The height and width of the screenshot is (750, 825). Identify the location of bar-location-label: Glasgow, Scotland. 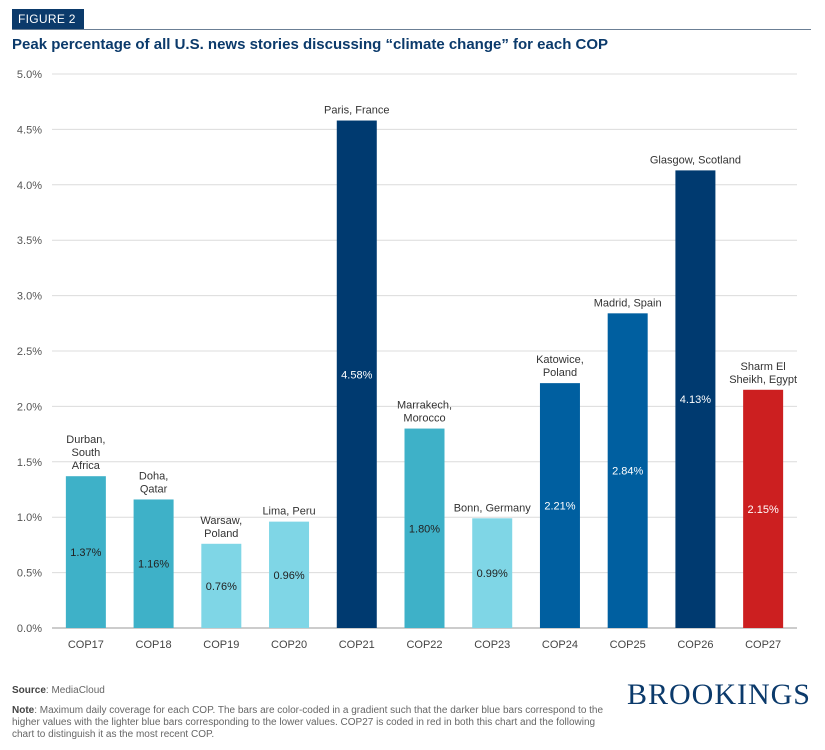
(695, 160).